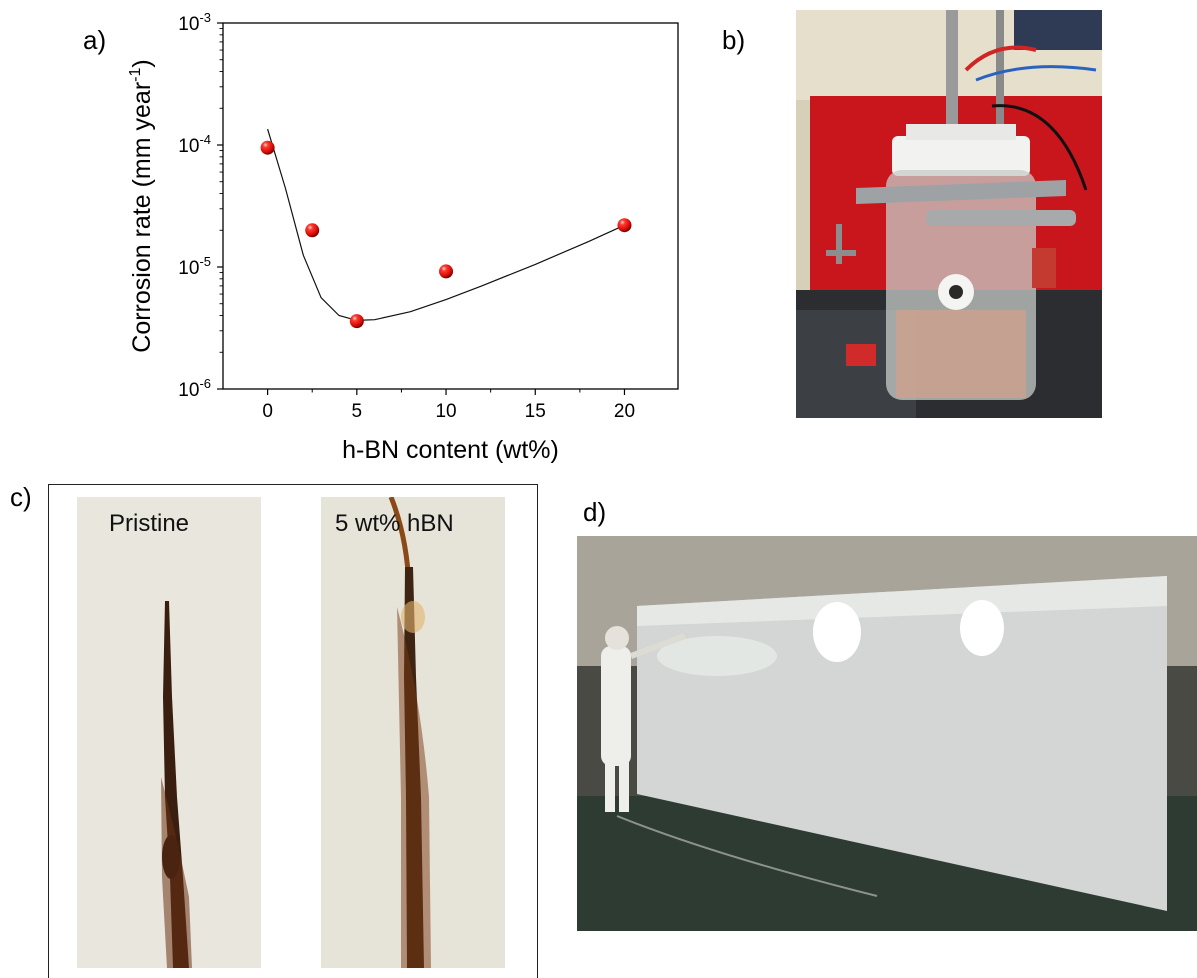 This screenshot has width=1197, height=978. I want to click on x-tick-label: 20, so click(624, 411).